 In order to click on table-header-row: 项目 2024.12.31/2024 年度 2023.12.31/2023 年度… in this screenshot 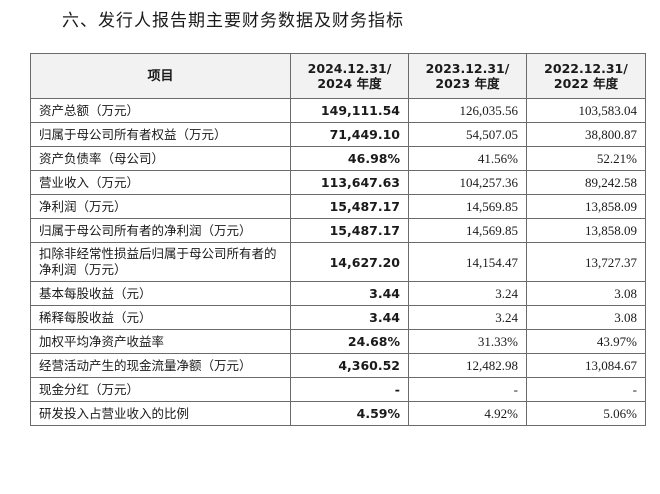, I will do `click(338, 76)`.